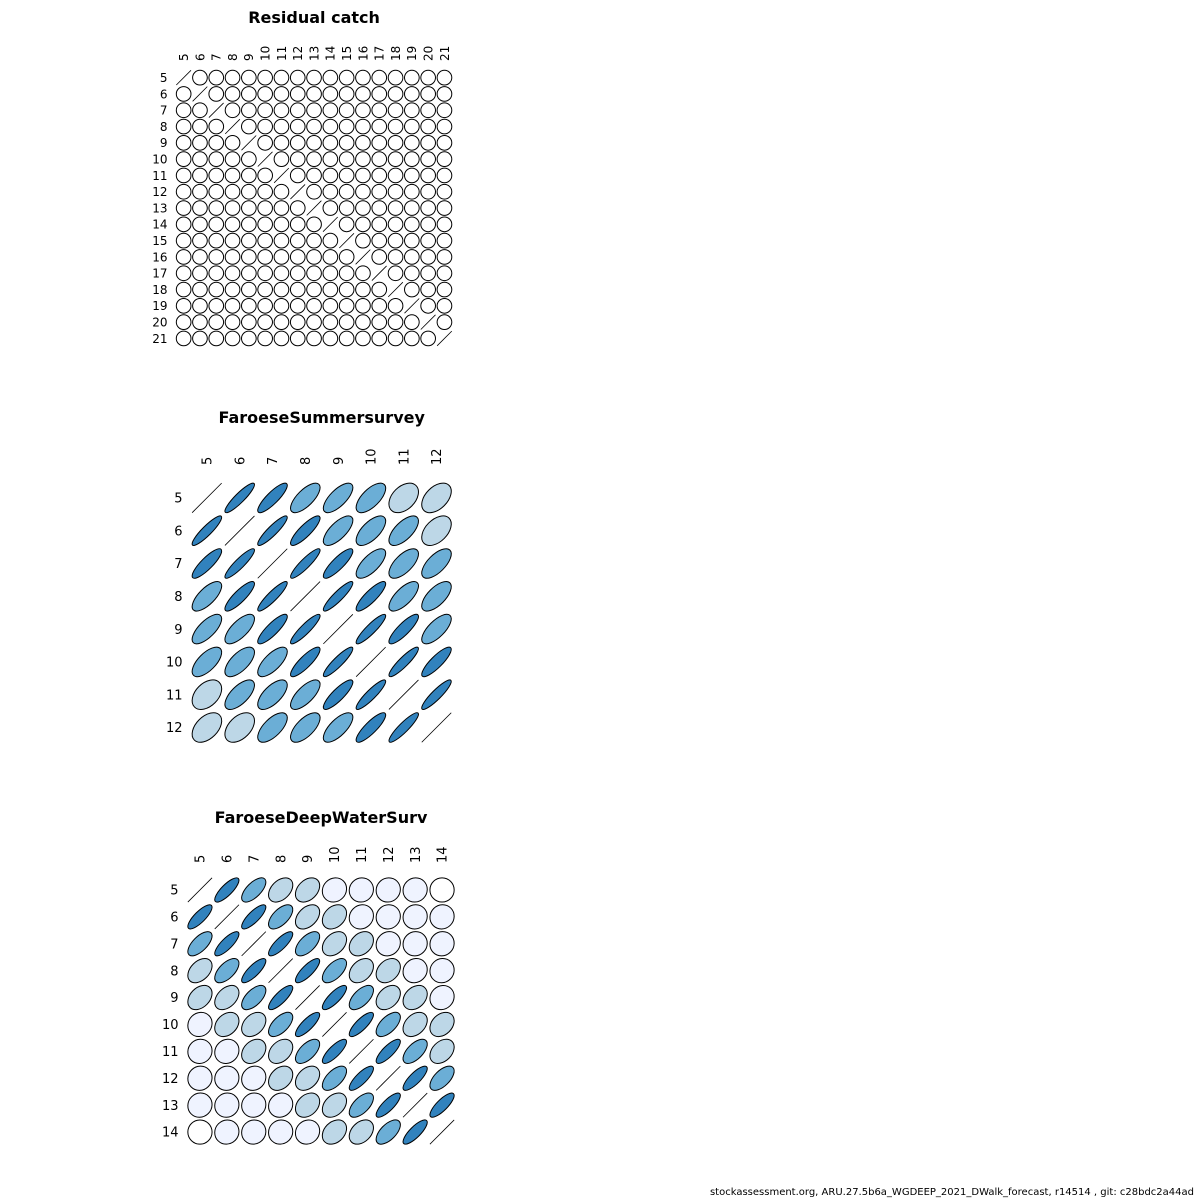 The width and height of the screenshot is (1200, 1200). Describe the element at coordinates (443, 854) in the screenshot. I see `column-label: 14` at that location.